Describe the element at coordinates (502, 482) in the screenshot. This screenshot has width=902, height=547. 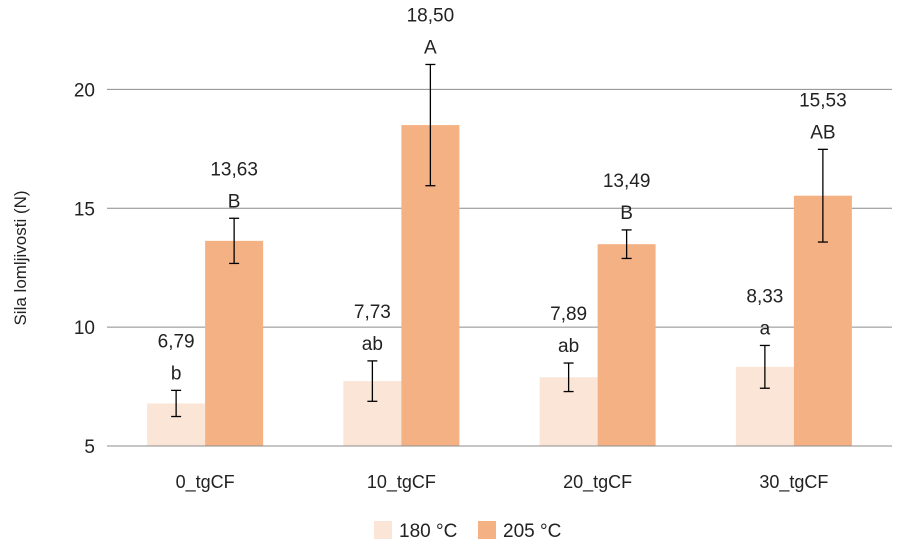
I see `x-axis-ticks: 0_tgCF 10_tgCF 20_tgCF 30_tgCF` at that location.